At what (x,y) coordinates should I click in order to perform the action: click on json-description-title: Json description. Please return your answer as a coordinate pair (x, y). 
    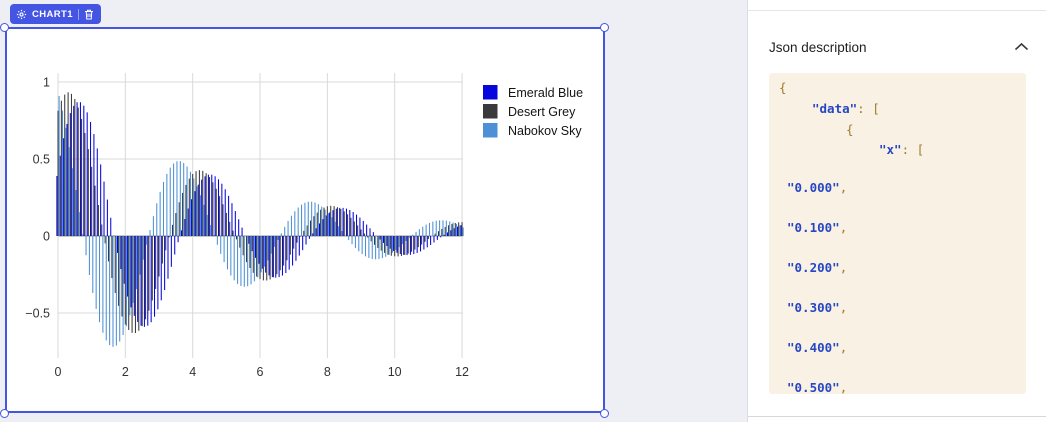
    Looking at the image, I should click on (818, 47).